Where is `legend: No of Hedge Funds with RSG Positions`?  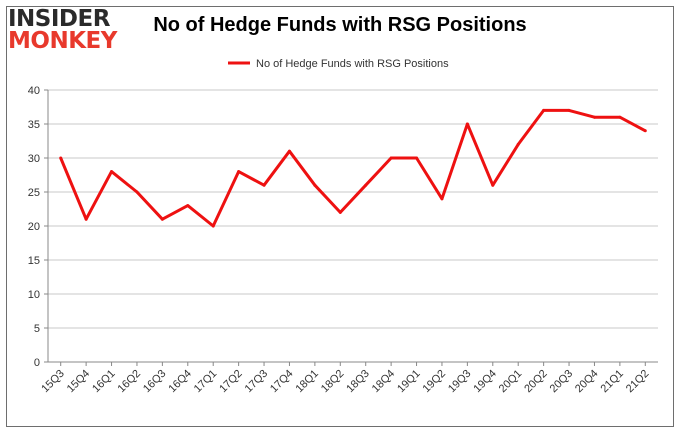
legend: No of Hedge Funds with RSG Positions is located at coordinates (338, 64).